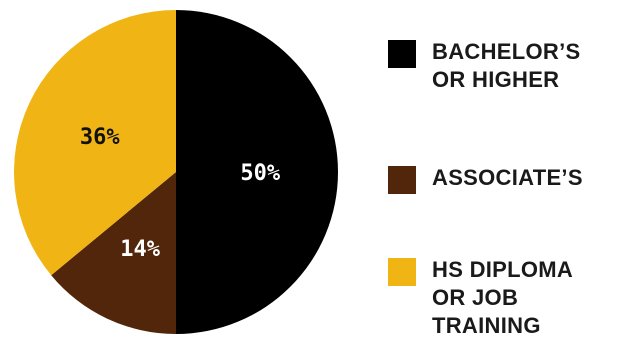 The image size is (627, 354). What do you see at coordinates (522, 66) in the screenshot?
I see `legend-label-bachelors: BACHELOR’S OR HIGHER` at bounding box center [522, 66].